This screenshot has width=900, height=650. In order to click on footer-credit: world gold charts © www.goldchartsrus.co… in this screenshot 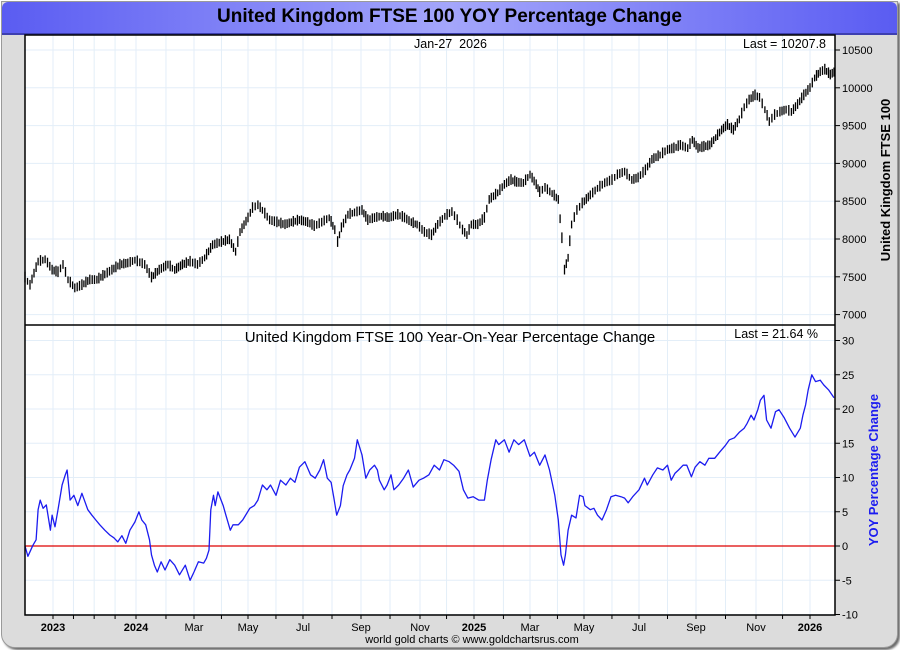, I will do `click(471, 640)`.